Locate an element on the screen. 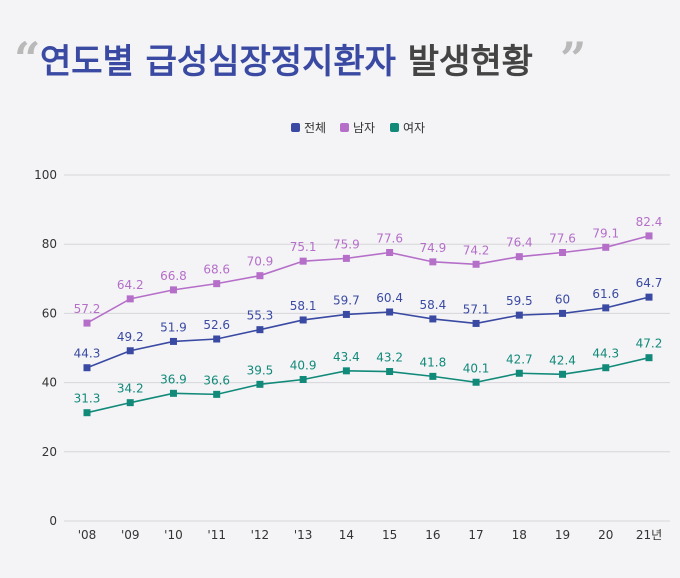 The width and height of the screenshot is (680, 578). data-label: 40.1 is located at coordinates (476, 368).